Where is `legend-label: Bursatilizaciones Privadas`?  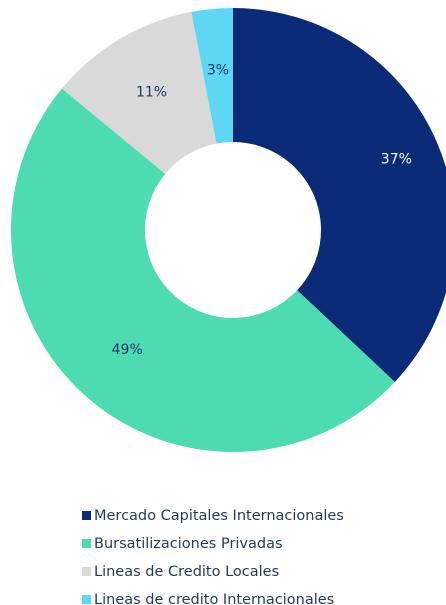 legend-label: Bursatilizaciones Privadas is located at coordinates (188, 544).